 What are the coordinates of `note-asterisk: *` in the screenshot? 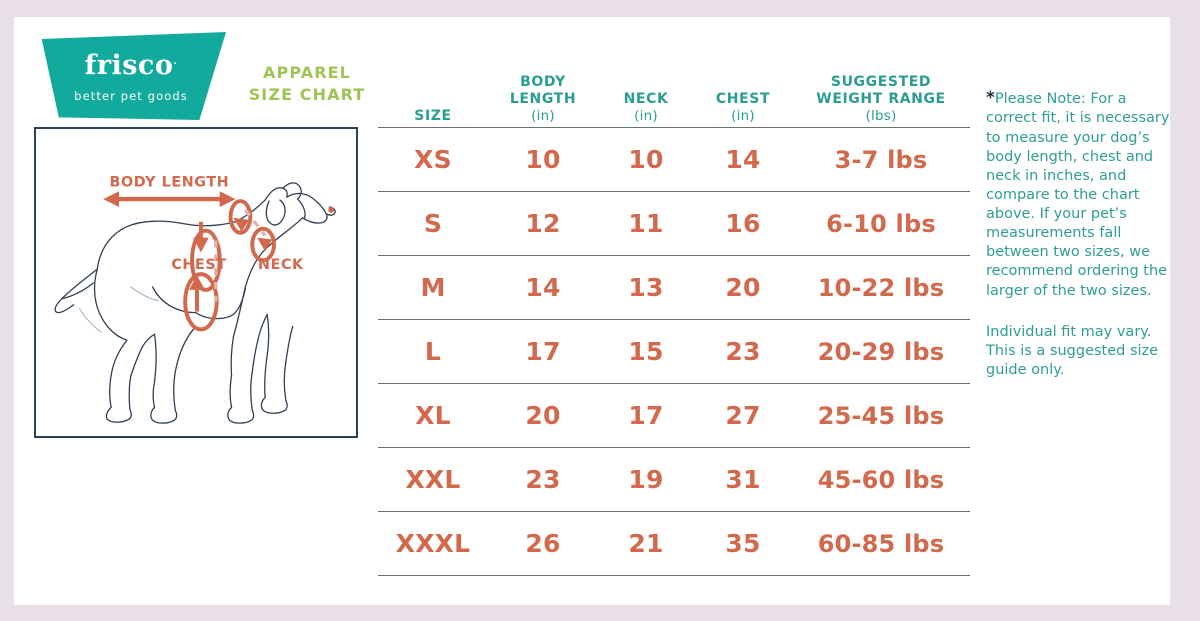 It's located at (990, 98).